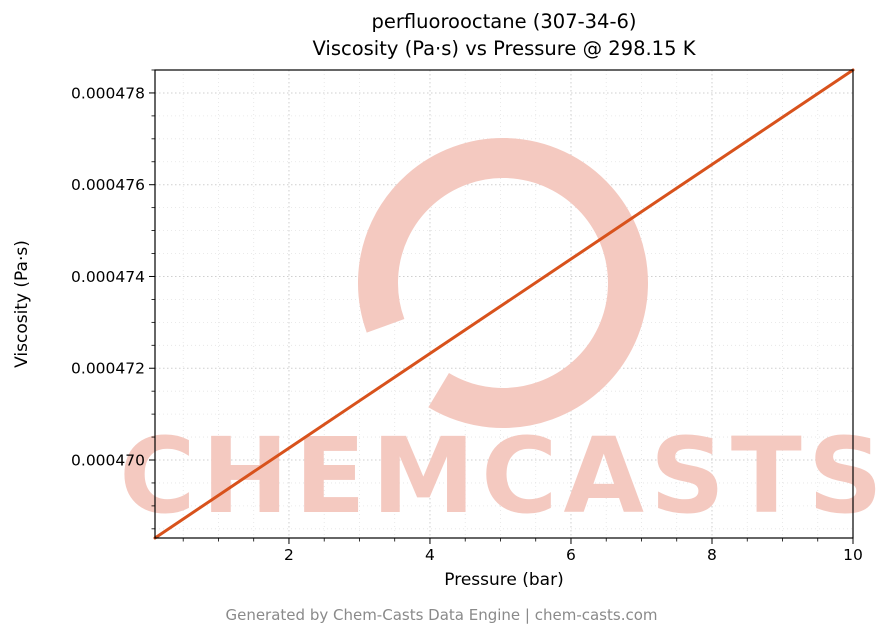 The width and height of the screenshot is (883, 644). What do you see at coordinates (571, 555) in the screenshot?
I see `x-tick-label: 6` at bounding box center [571, 555].